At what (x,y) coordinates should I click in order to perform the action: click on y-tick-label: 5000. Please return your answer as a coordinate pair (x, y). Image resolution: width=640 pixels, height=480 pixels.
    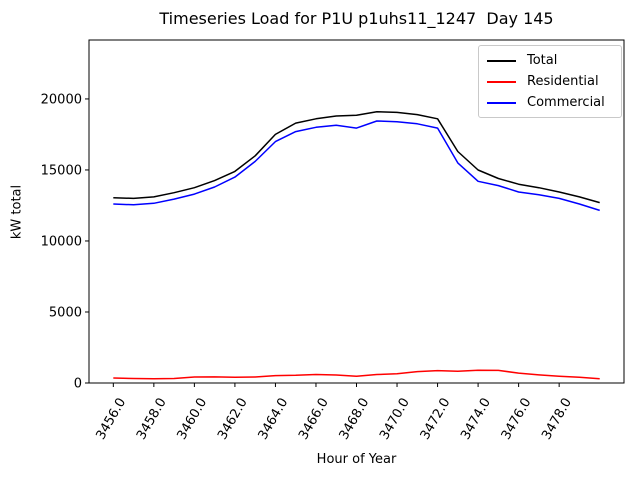
    Looking at the image, I should click on (65, 312).